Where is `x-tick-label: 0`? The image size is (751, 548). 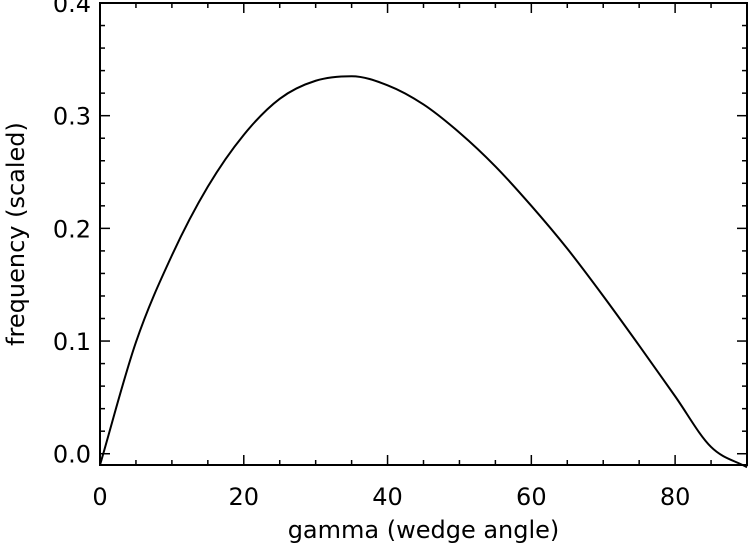 x-tick-label: 0 is located at coordinates (99, 497).